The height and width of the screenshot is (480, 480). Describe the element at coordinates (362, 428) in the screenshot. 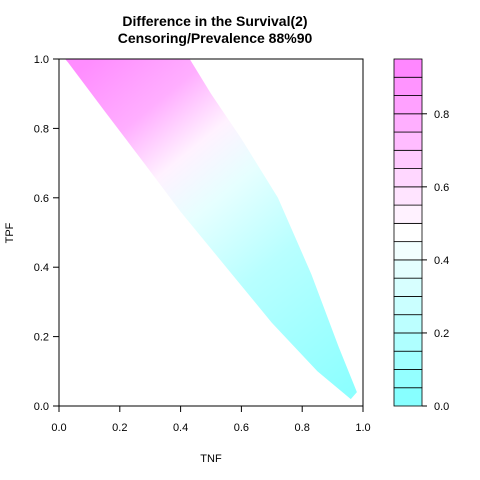

I see `x-tick-label: 1.0` at that location.